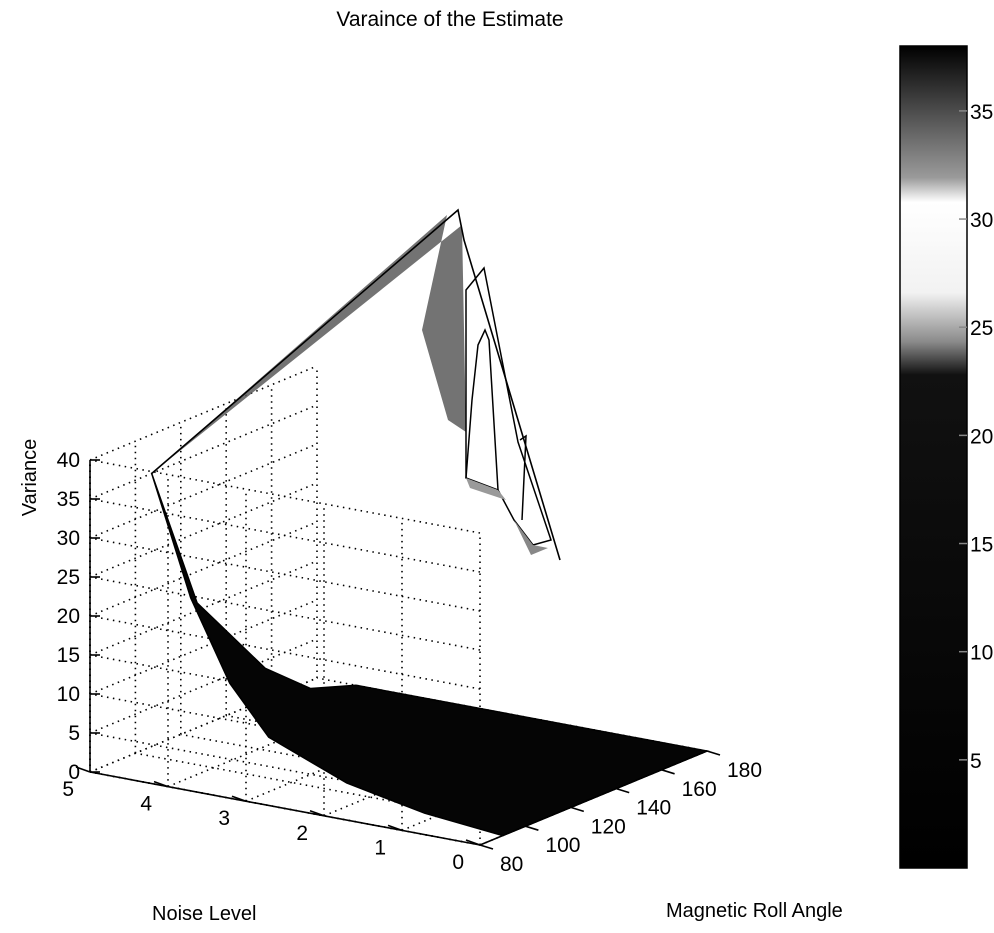 Image resolution: width=994 pixels, height=933 pixels. What do you see at coordinates (981, 653) in the screenshot?
I see `colorbar-tick-label: 10` at bounding box center [981, 653].